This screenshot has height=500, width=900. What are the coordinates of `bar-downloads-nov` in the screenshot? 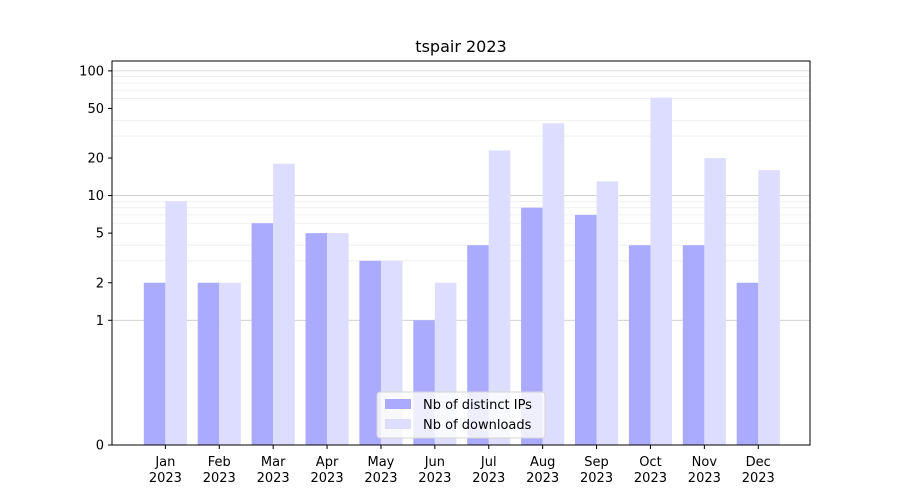 It's located at (715, 301).